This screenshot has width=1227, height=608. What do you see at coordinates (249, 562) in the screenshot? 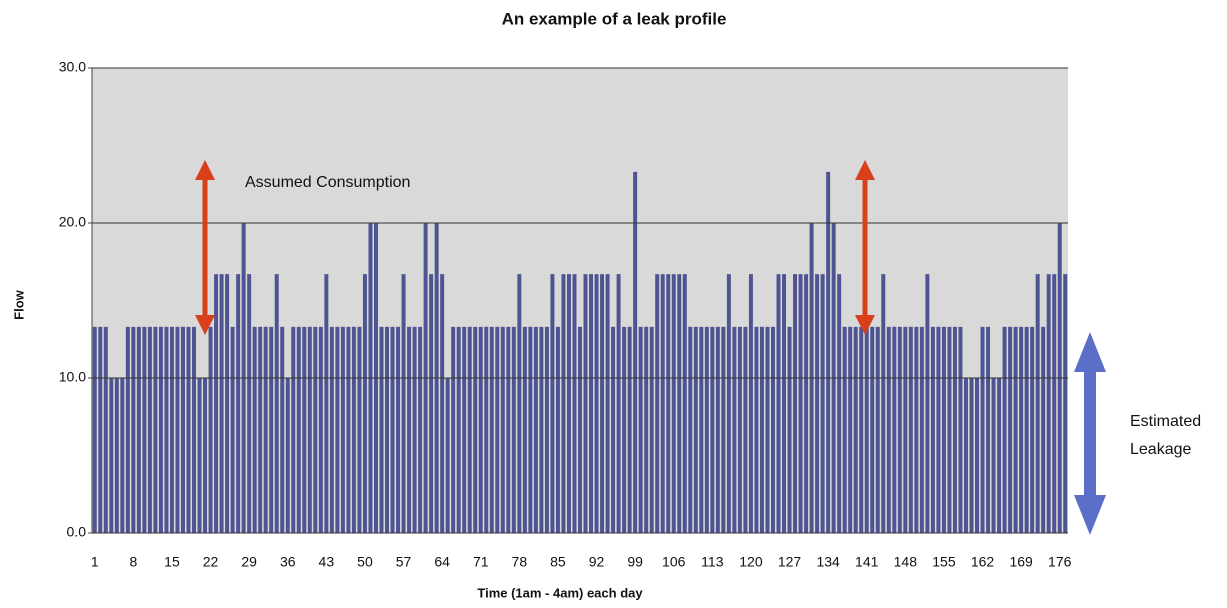
I see `x-tick-label: 29` at bounding box center [249, 562].